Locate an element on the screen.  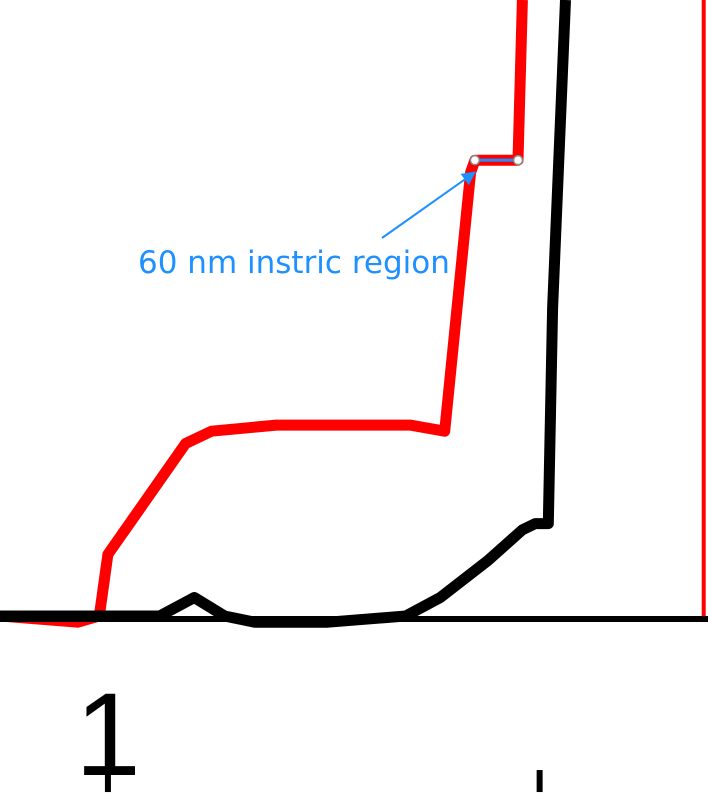
x-tick-label: 1 is located at coordinates (108, 735).